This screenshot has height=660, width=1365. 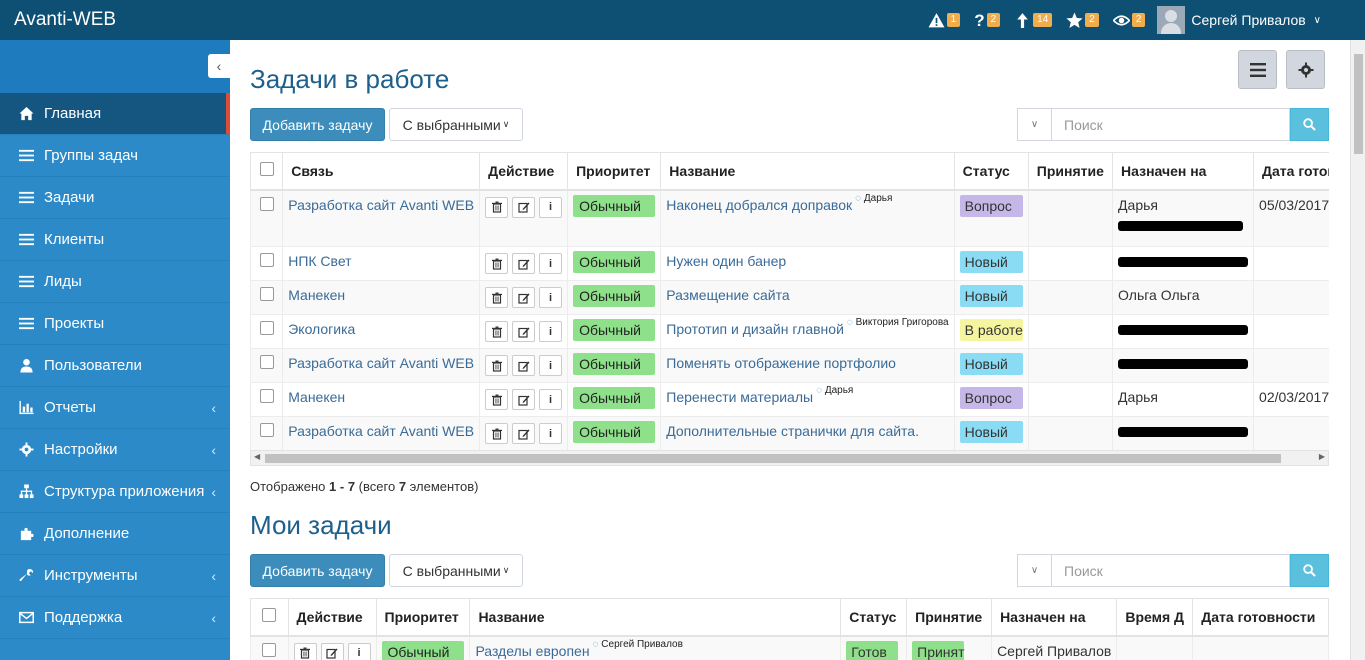 I want to click on scroll-left-icon: ◀, so click(x=257, y=456).